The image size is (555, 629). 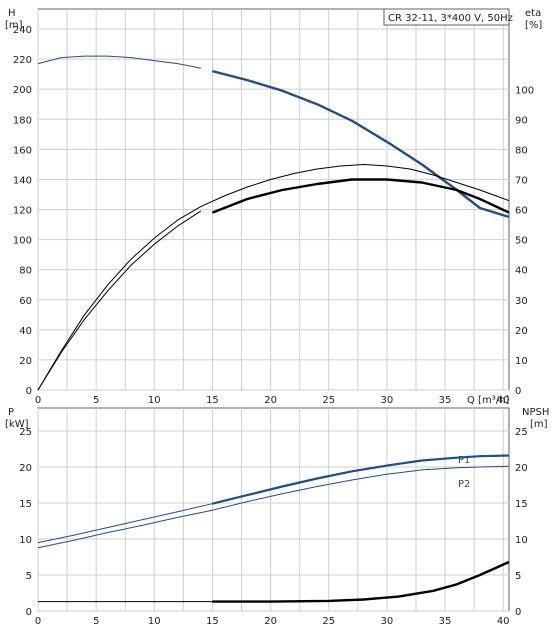 What do you see at coordinates (25, 331) in the screenshot?
I see `left-axis-tick-label: 40` at bounding box center [25, 331].